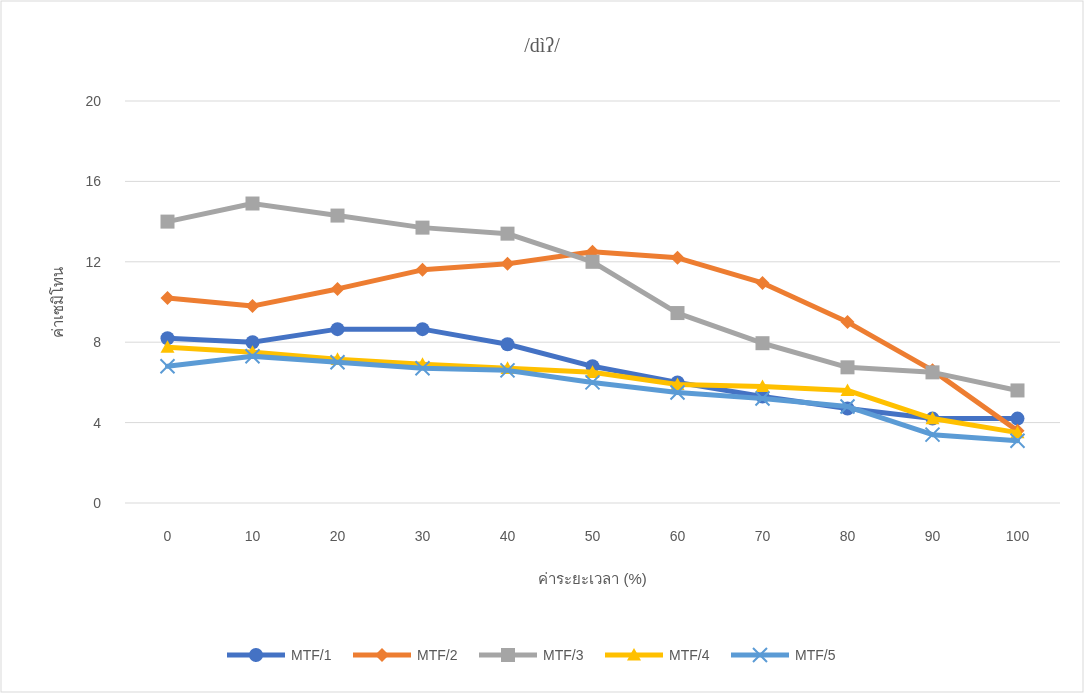 The width and height of the screenshot is (1084, 693). What do you see at coordinates (337, 536) in the screenshot?
I see `x-tick-label: 20` at bounding box center [337, 536].